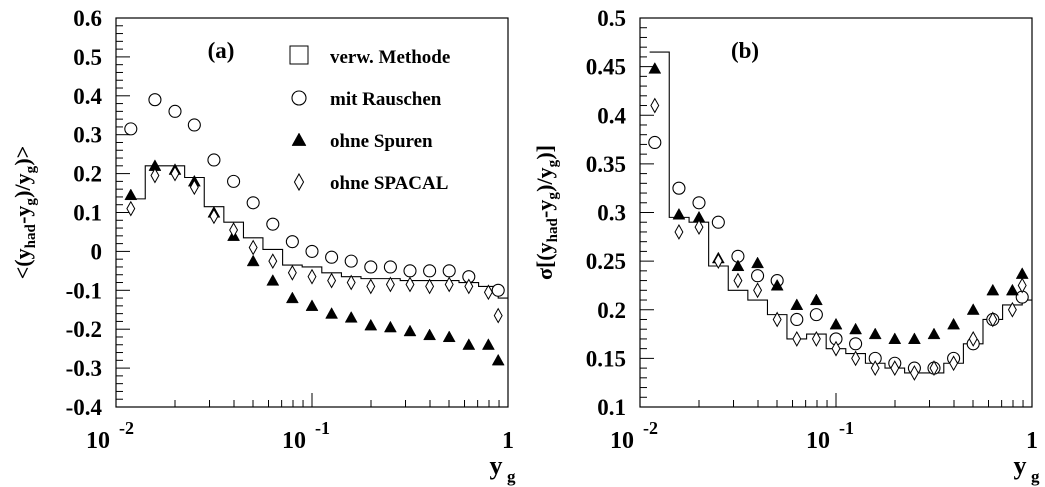  Describe the element at coordinates (553, 230) in the screenshot. I see `y-axis-label-subscript: had` at that location.